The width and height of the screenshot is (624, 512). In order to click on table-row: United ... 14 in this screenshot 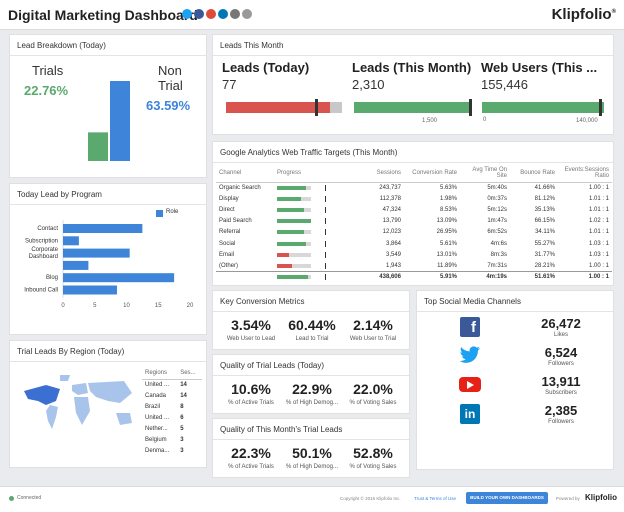, I will do `click(172, 384)`.